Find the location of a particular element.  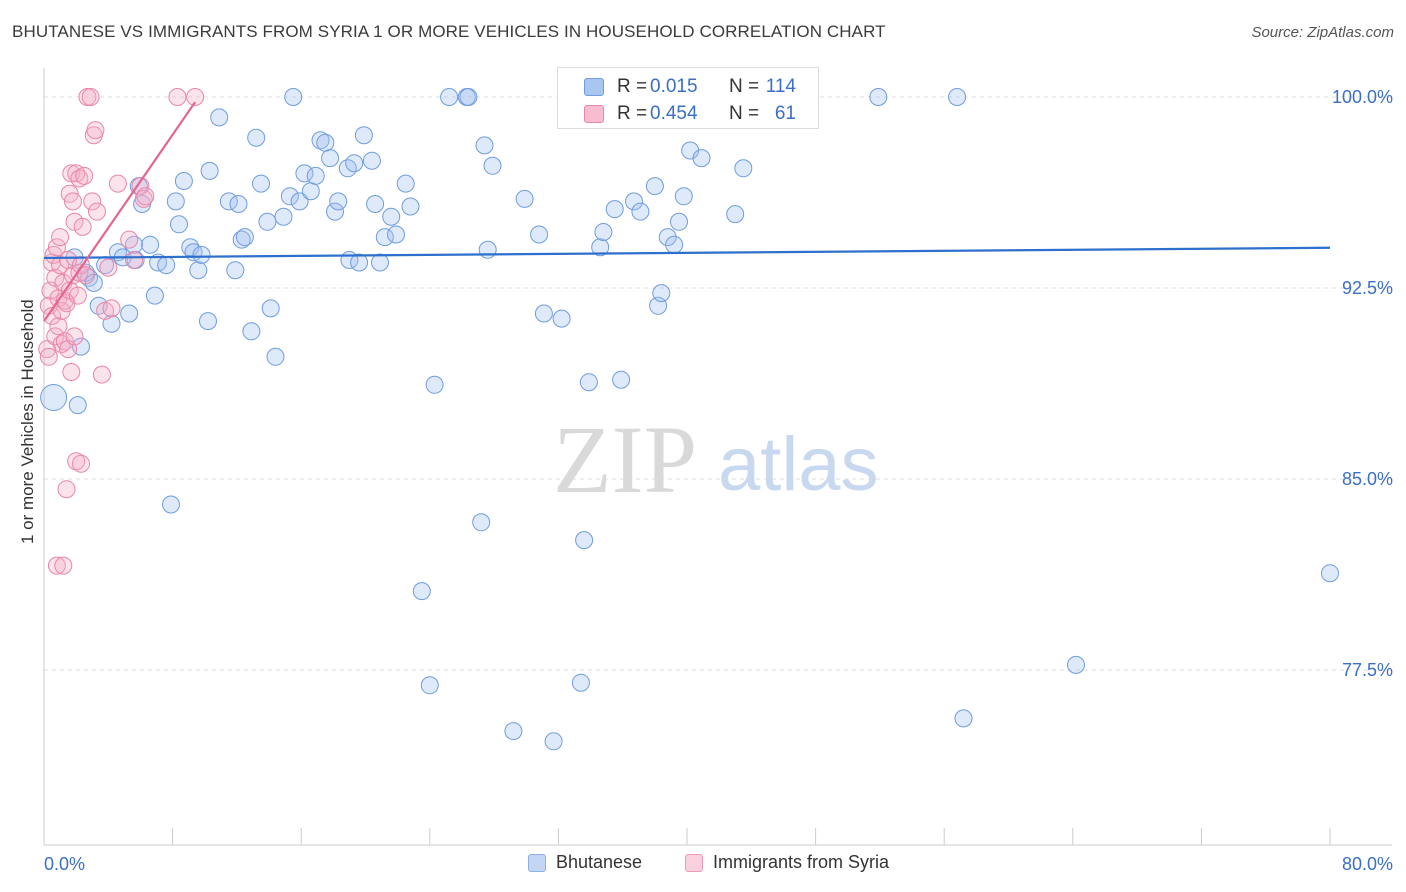

legend-item-bhutanese: Bhutanese is located at coordinates (585, 862).